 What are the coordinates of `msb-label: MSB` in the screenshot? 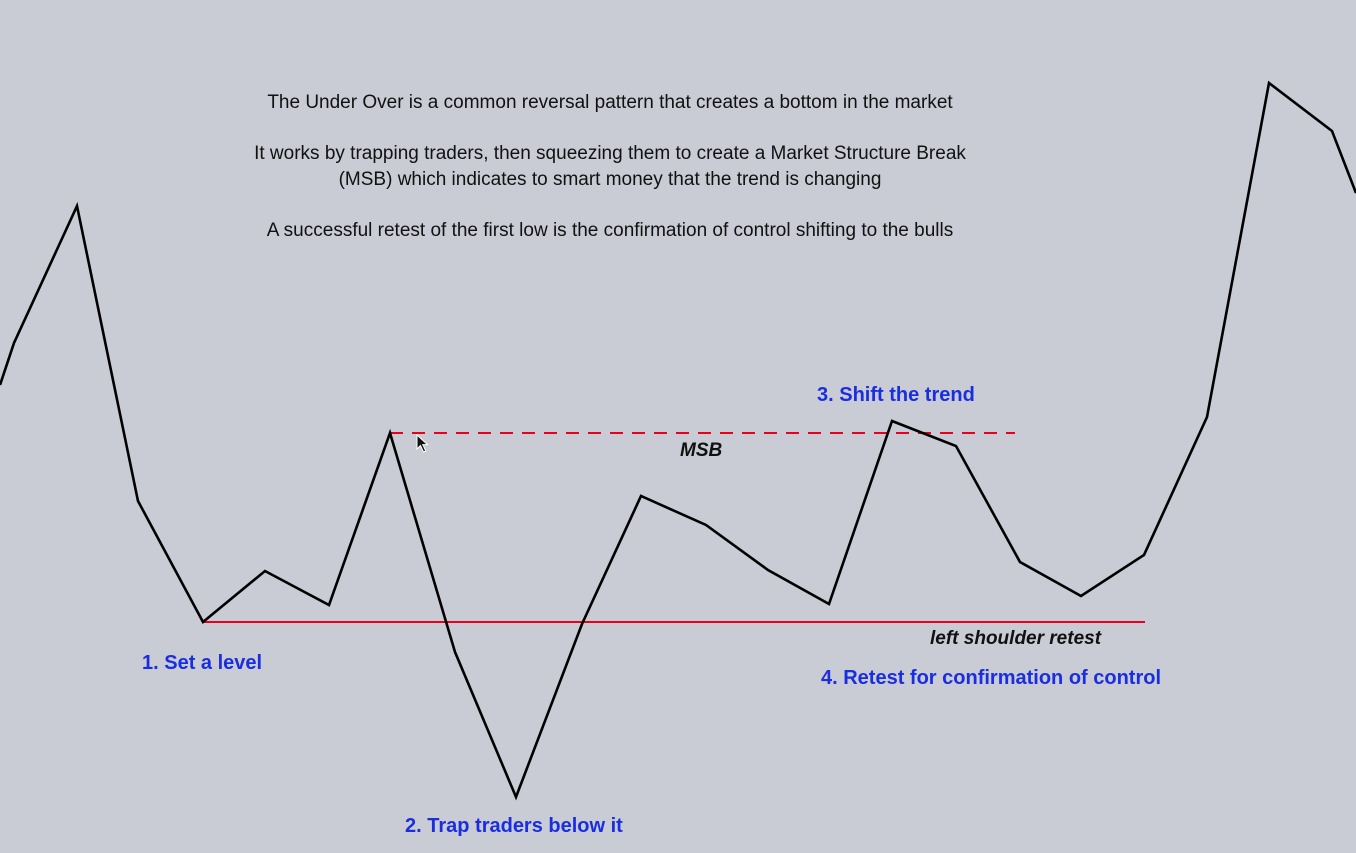 It's located at (701, 450).